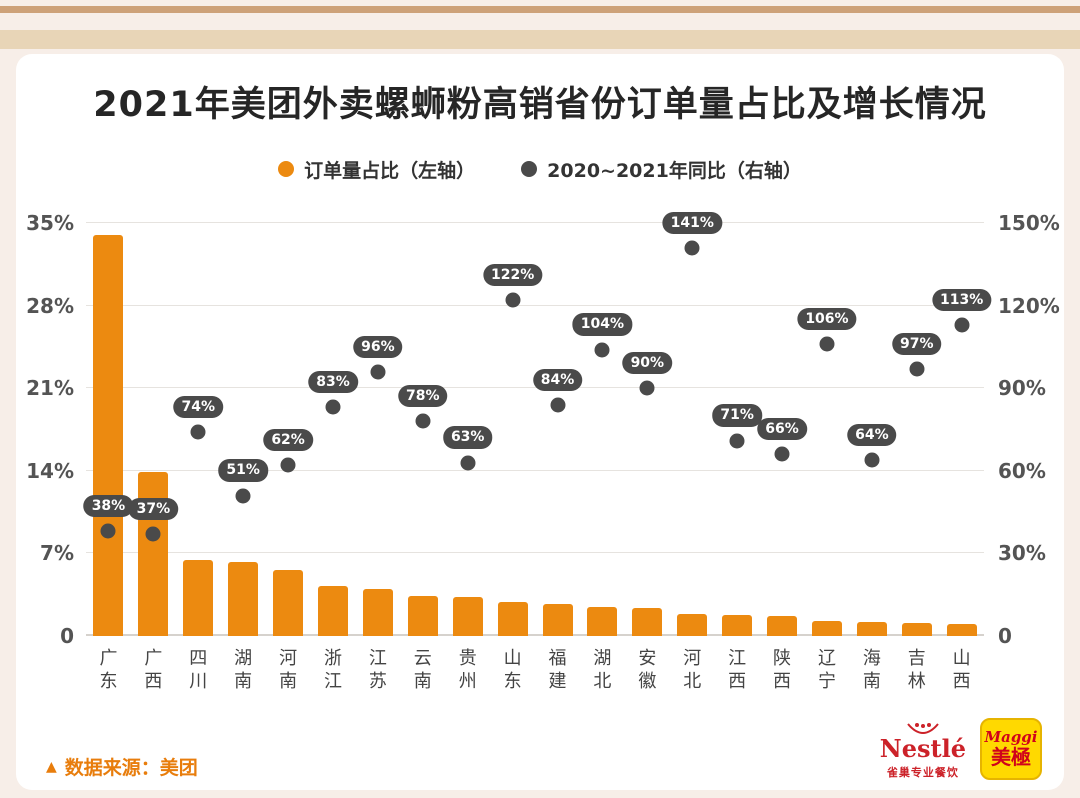 The width and height of the screenshot is (1080, 798). What do you see at coordinates (1011, 757) in the screenshot?
I see `maggi-chinese-name: 美極` at bounding box center [1011, 757].